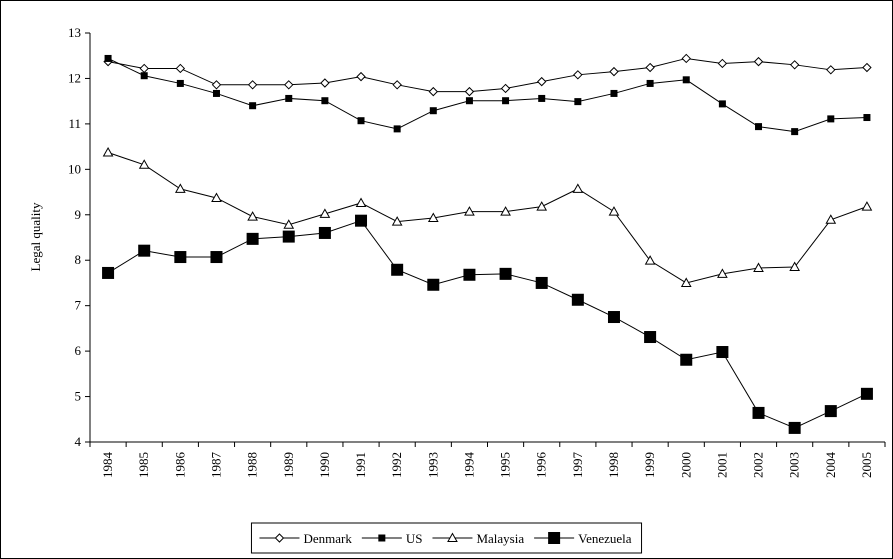 This screenshot has width=893, height=559. I want to click on y-tick-label: 12, so click(74, 77).